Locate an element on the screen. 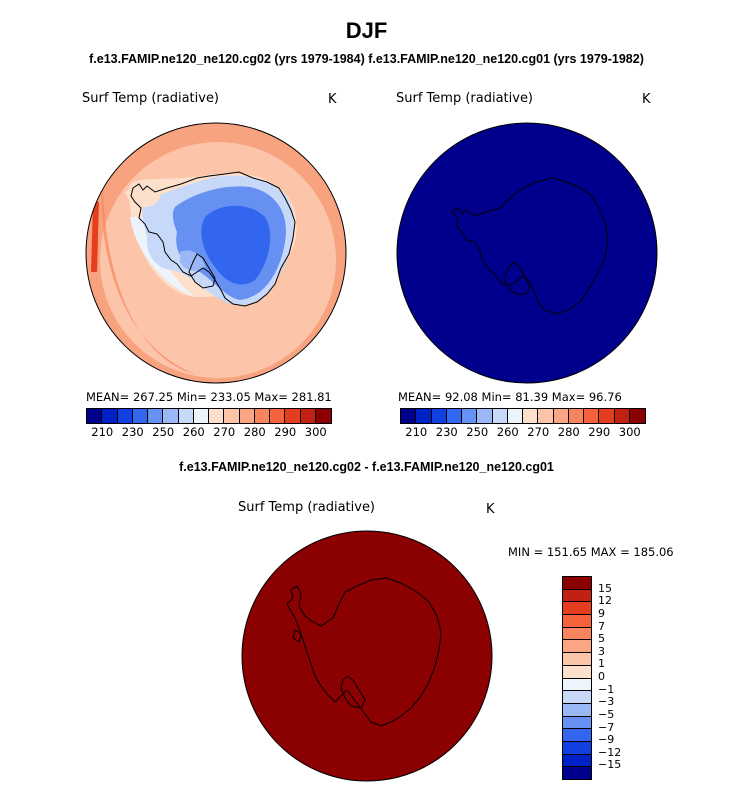  diff-units: K is located at coordinates (490, 509).